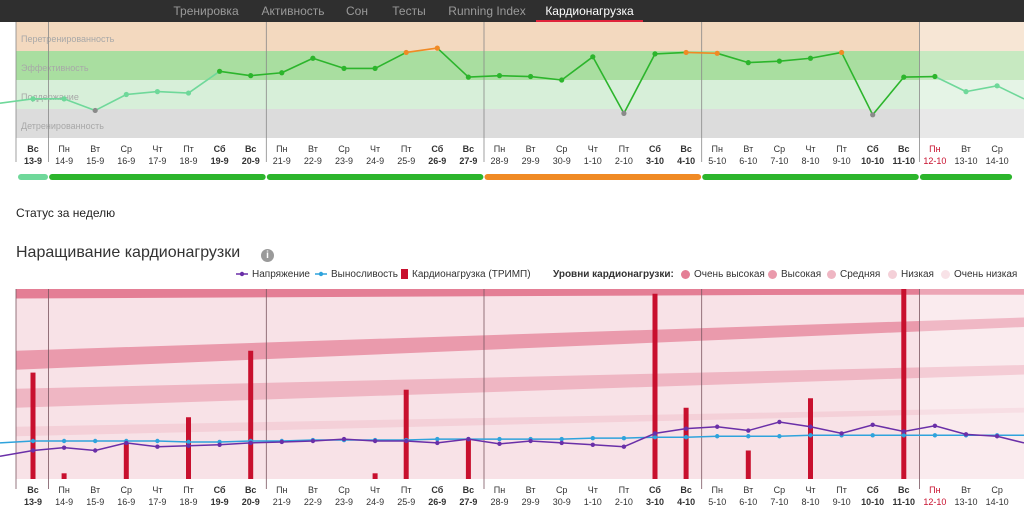  Describe the element at coordinates (613, 275) in the screenshot. I see `legend-levels-title: Уровни кардионагрузки:` at that location.